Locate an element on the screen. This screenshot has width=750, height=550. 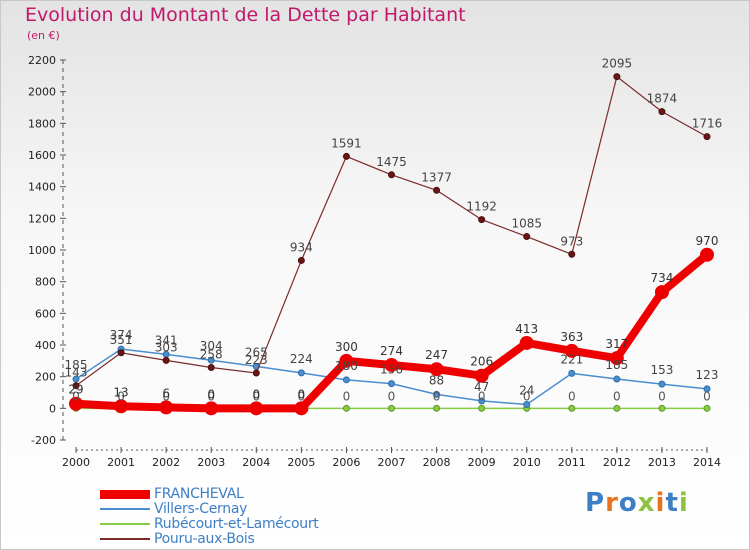
data-label: 180 is located at coordinates (346, 366).